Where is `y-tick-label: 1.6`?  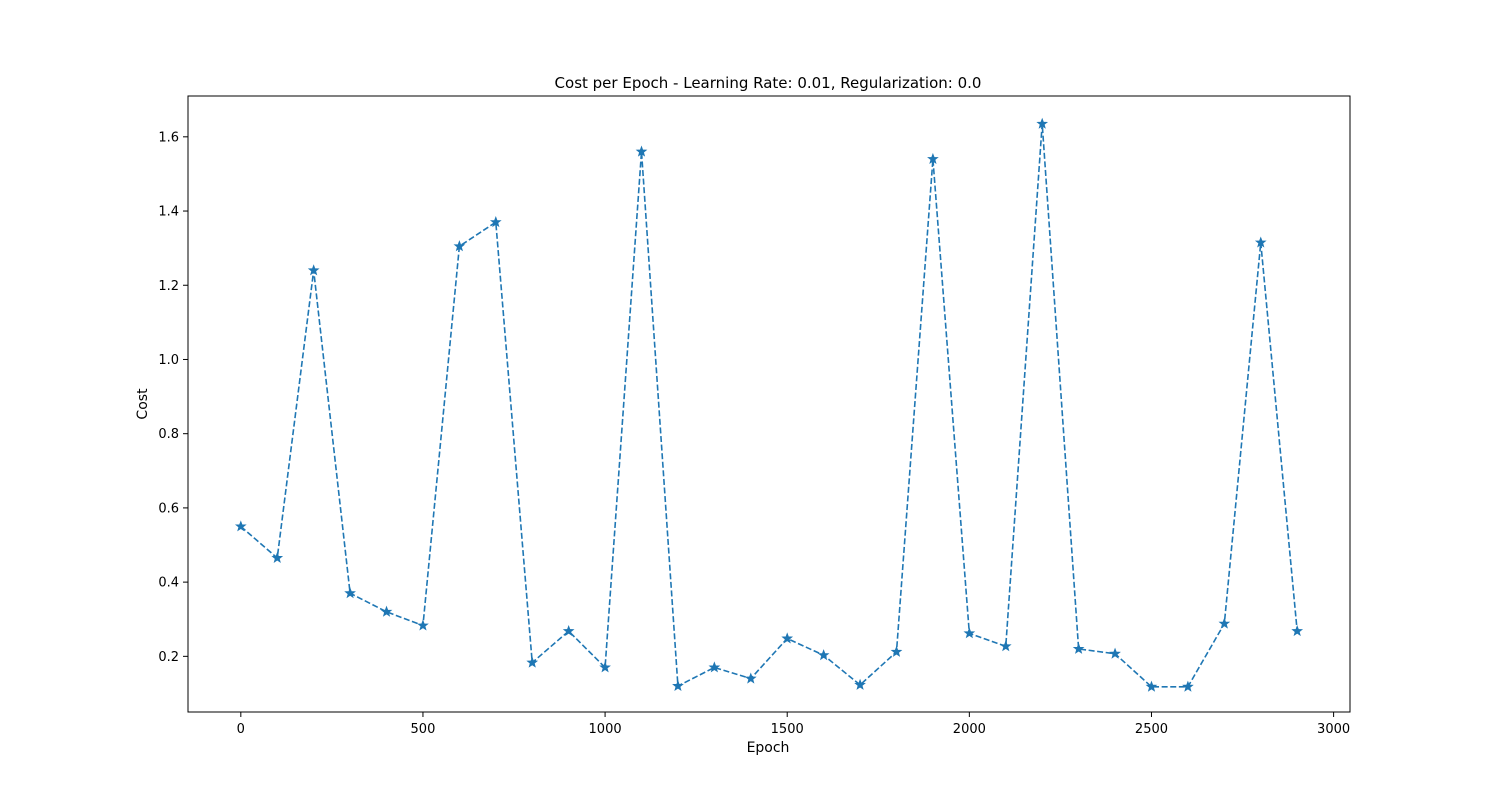
y-tick-label: 1.6 is located at coordinates (168, 137).